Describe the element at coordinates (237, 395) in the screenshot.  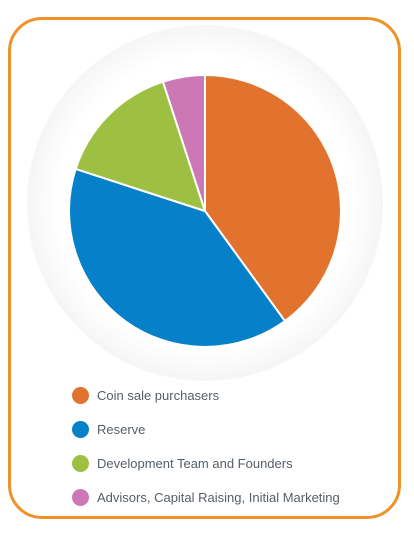
I see `legend-item: Coin sale purchasers` at that location.